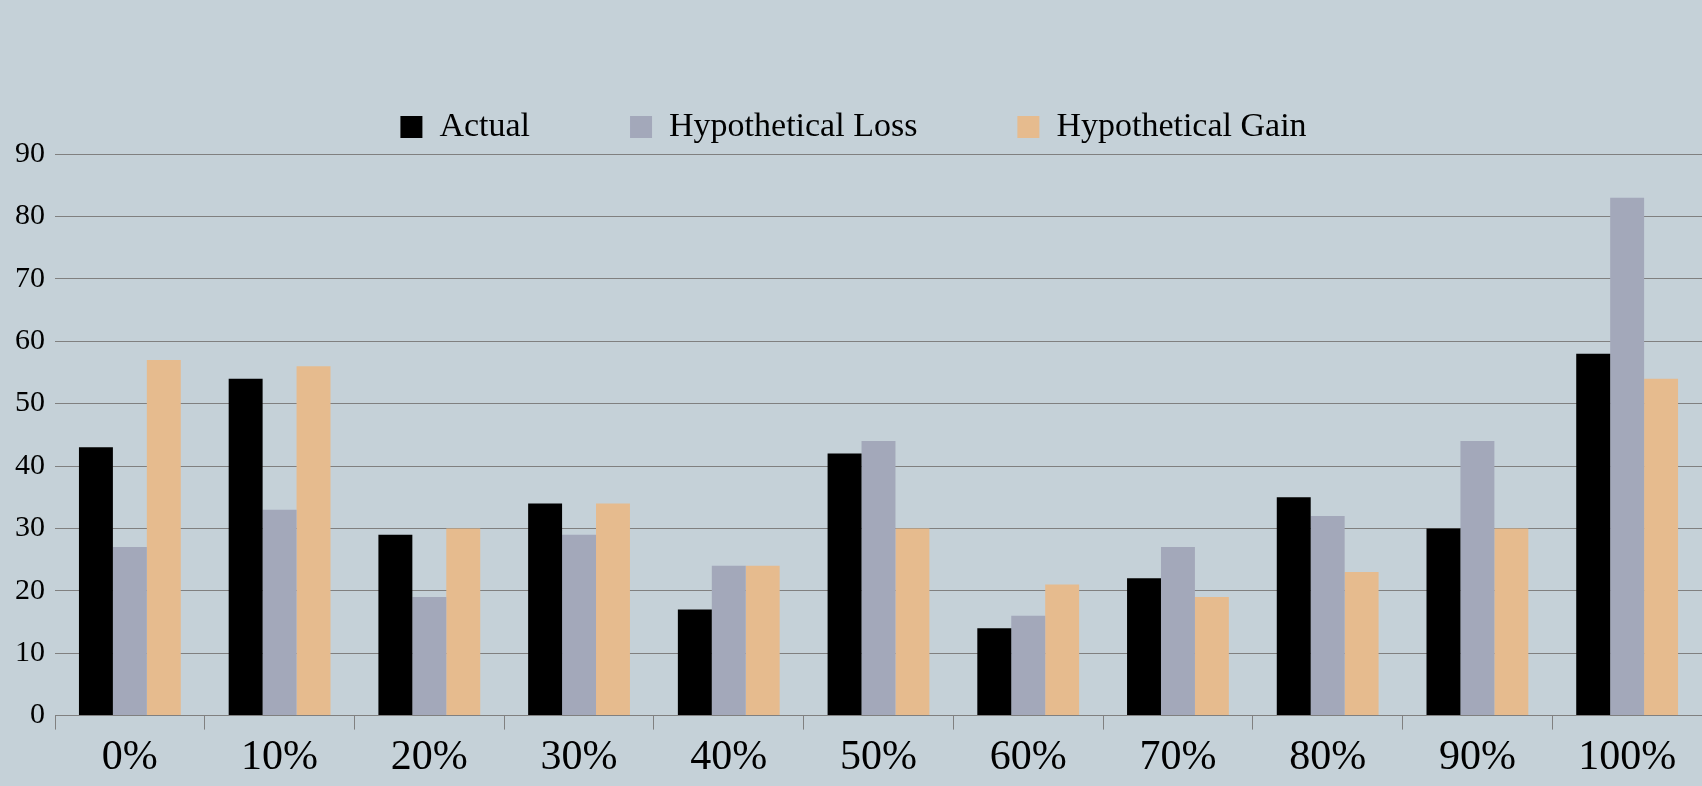 This screenshot has height=786, width=1702. What do you see at coordinates (30, 214) in the screenshot?
I see `y-tick-label: 80` at bounding box center [30, 214].